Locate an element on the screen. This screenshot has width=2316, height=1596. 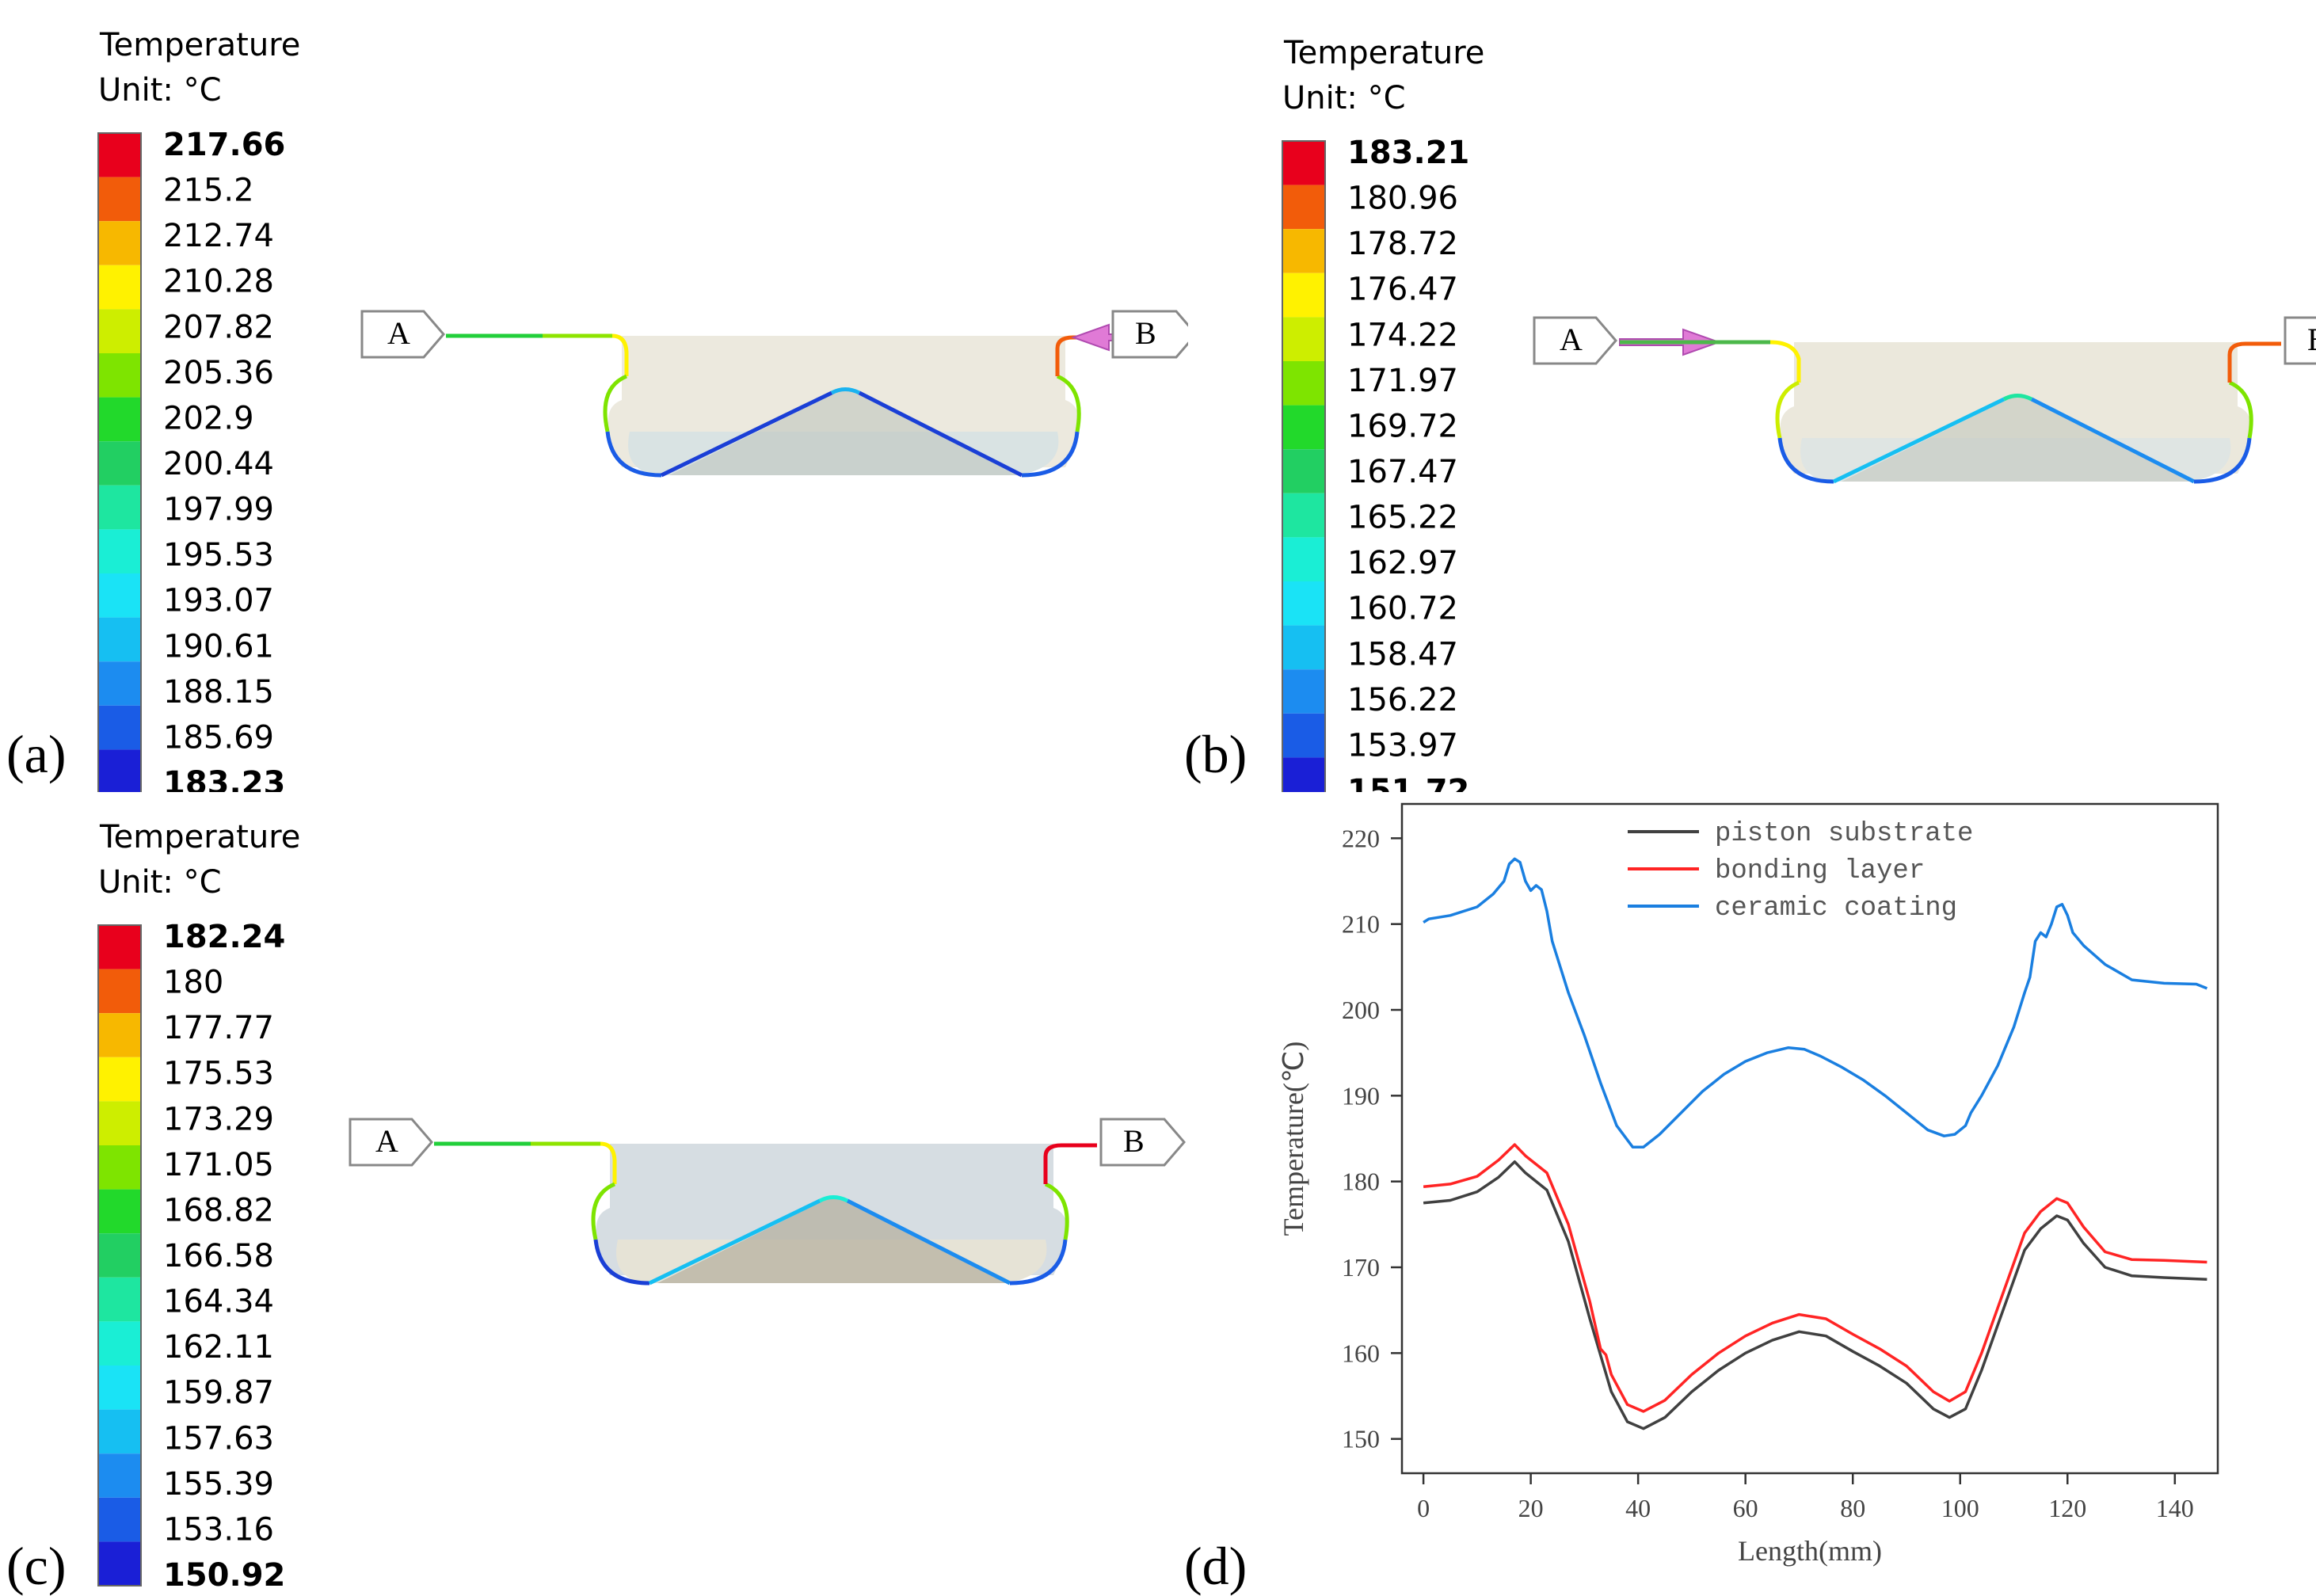
profile-a: A B is located at coordinates (774, 394).